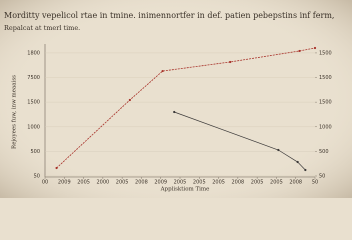  Describe the element at coordinates (42, 28) in the screenshot. I see `chart-subtitle: Repalcat at tmerl time.` at that location.